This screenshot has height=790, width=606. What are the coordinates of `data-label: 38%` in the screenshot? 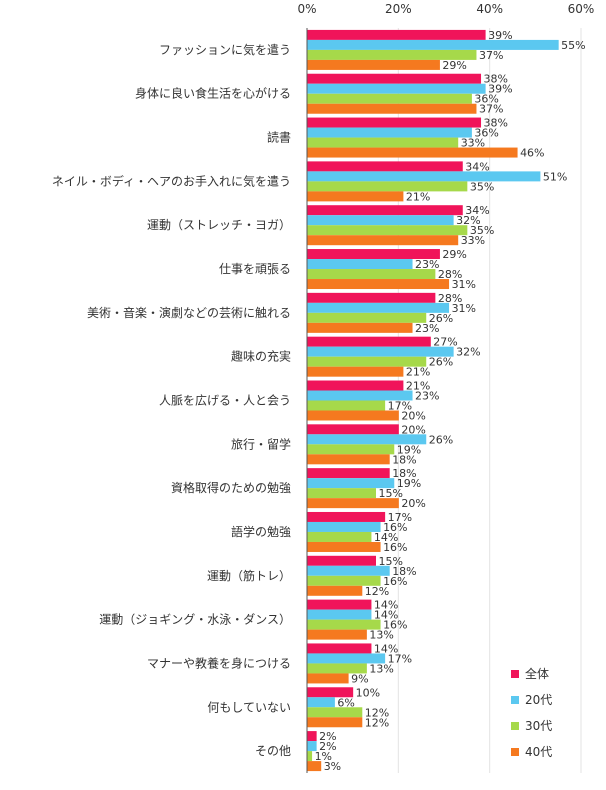 It's located at (496, 79).